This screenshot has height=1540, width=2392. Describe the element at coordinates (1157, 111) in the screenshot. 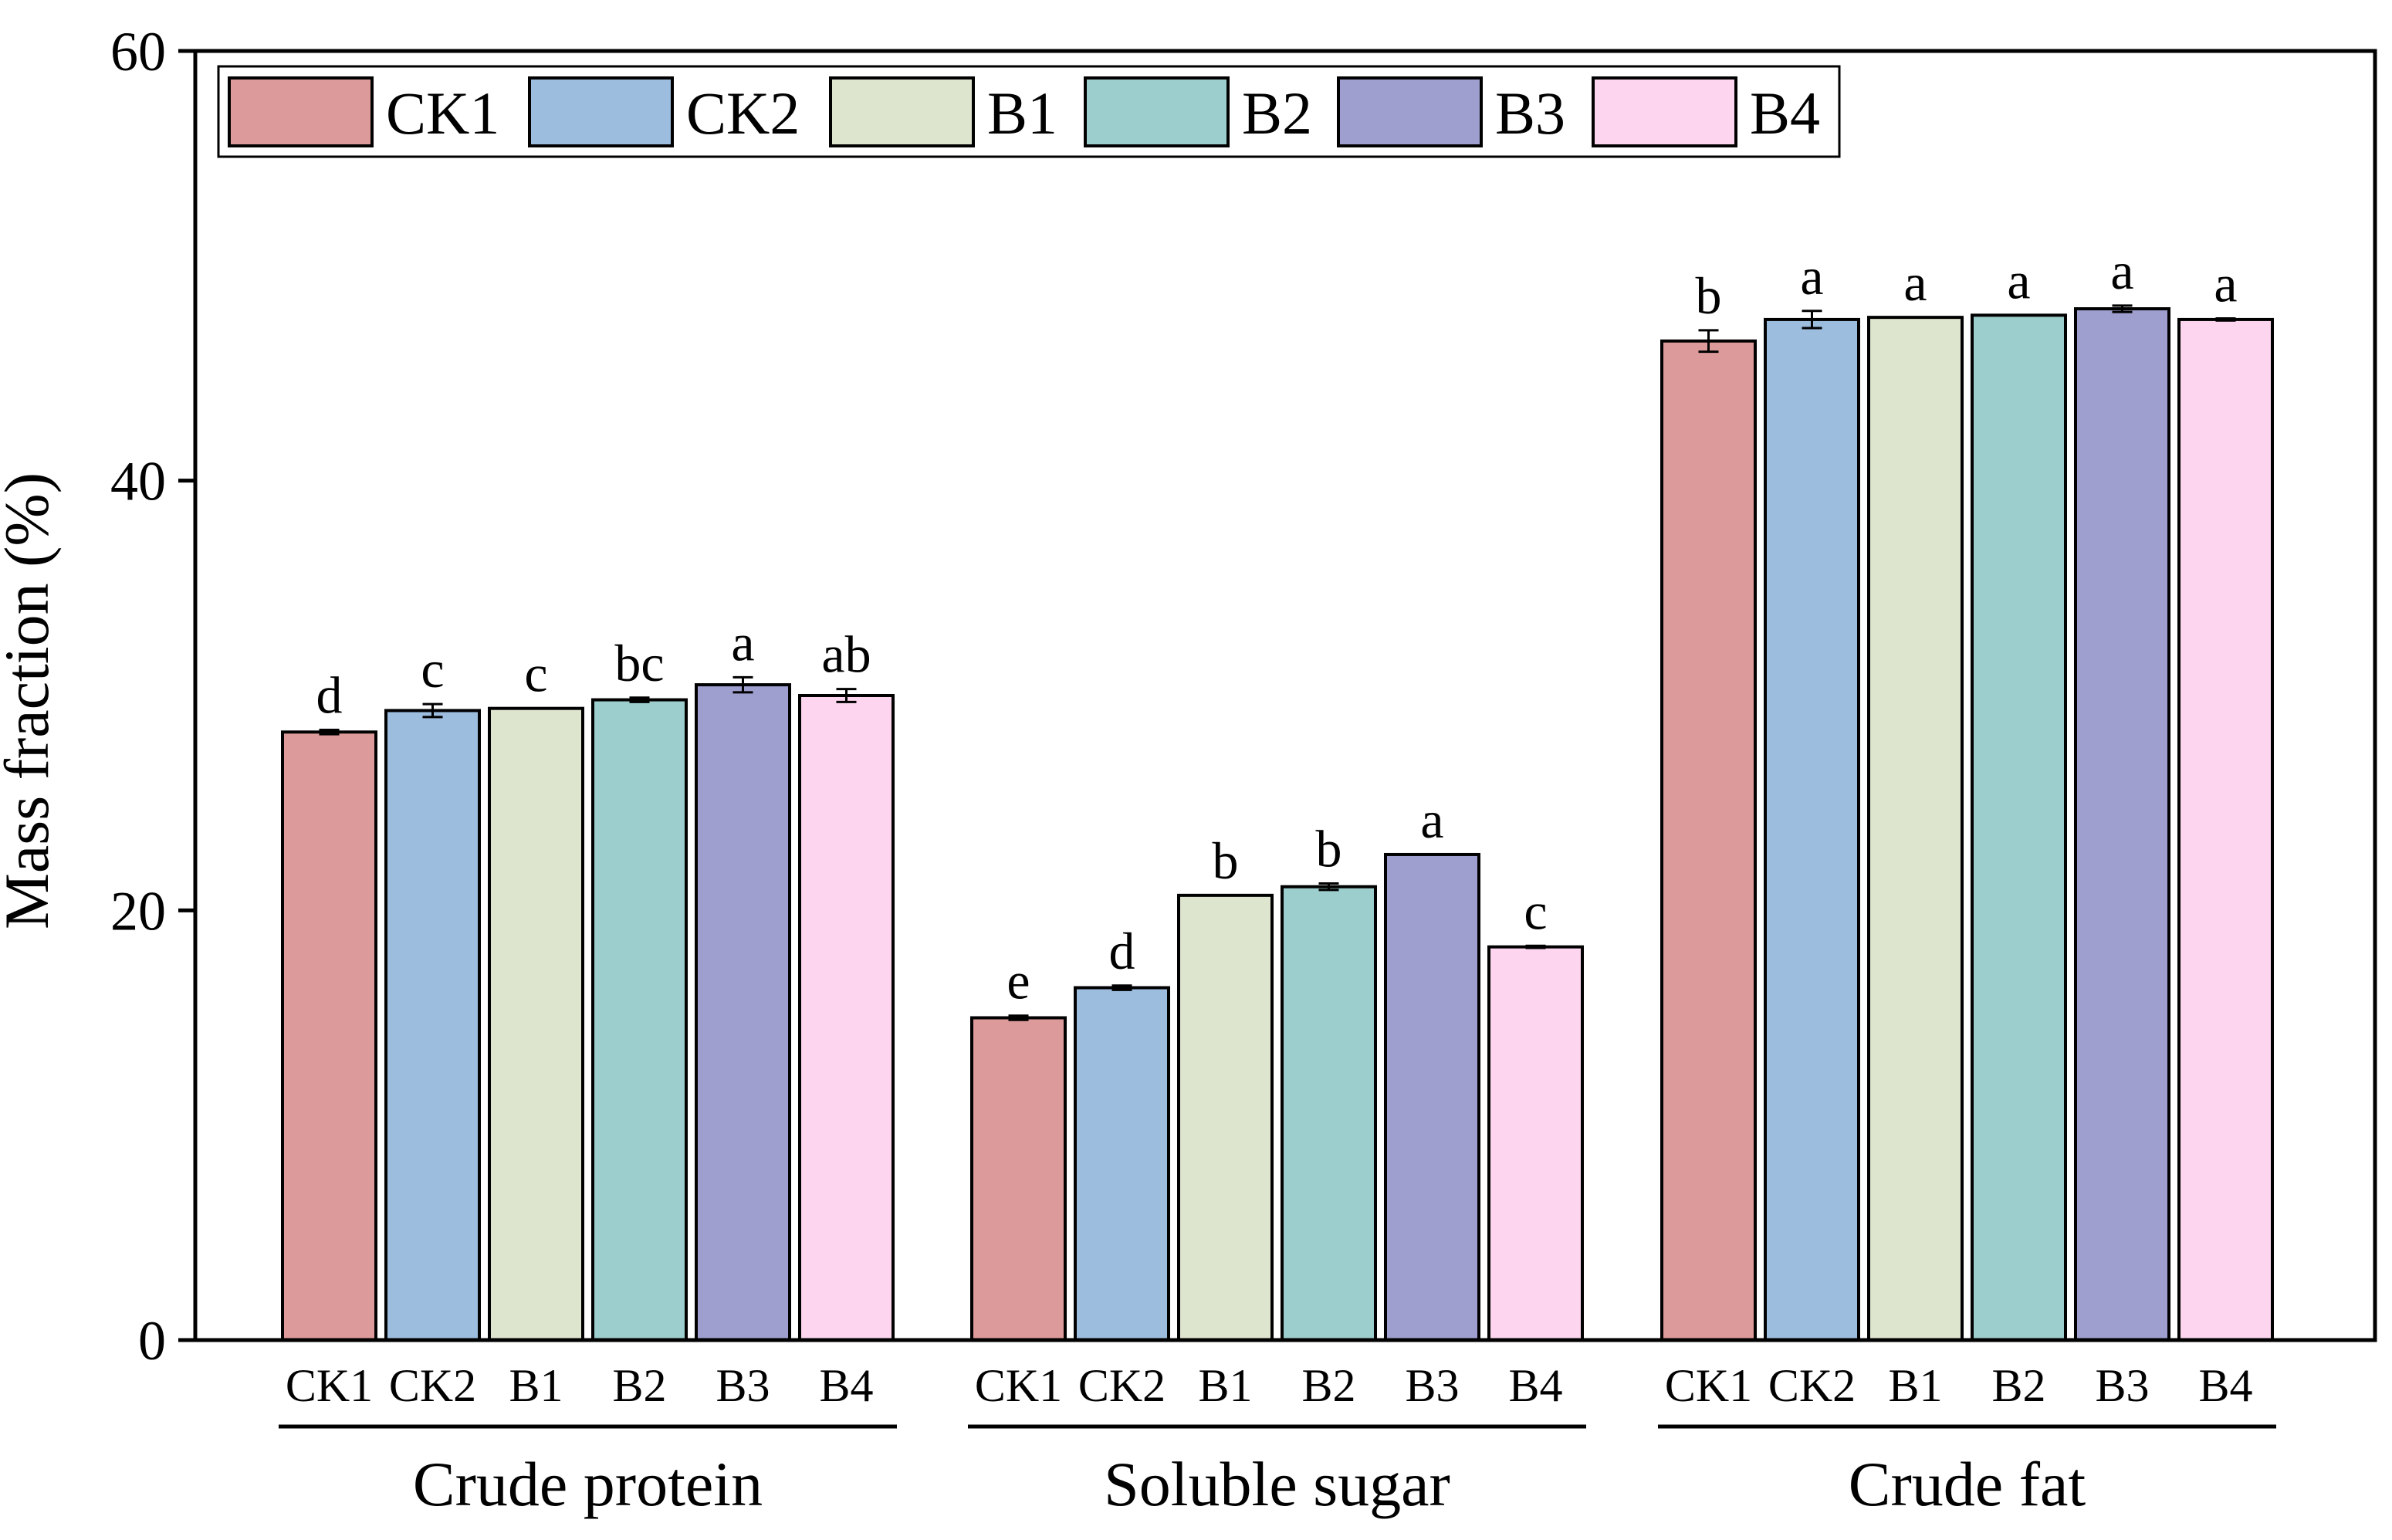

I see `legend-swatch-b2` at that location.